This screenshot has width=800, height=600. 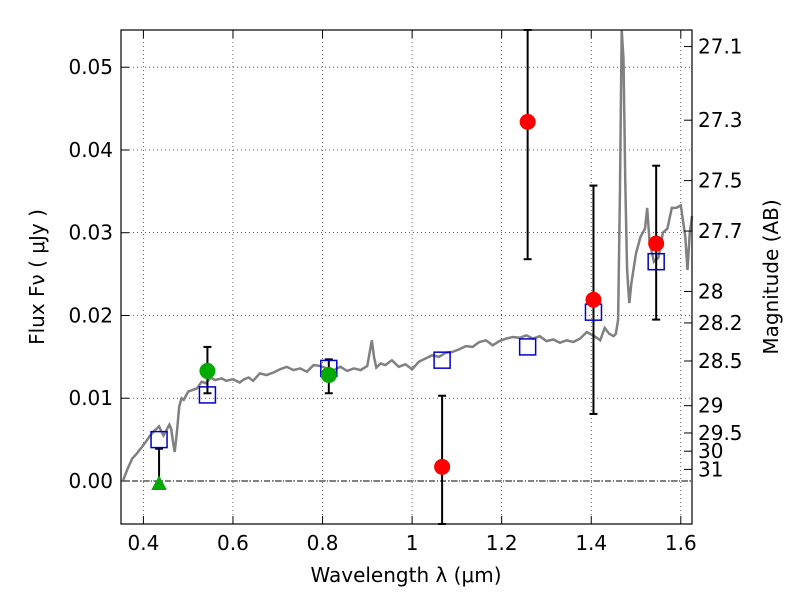 I want to click on upper-limit-triangle, so click(x=159, y=482).